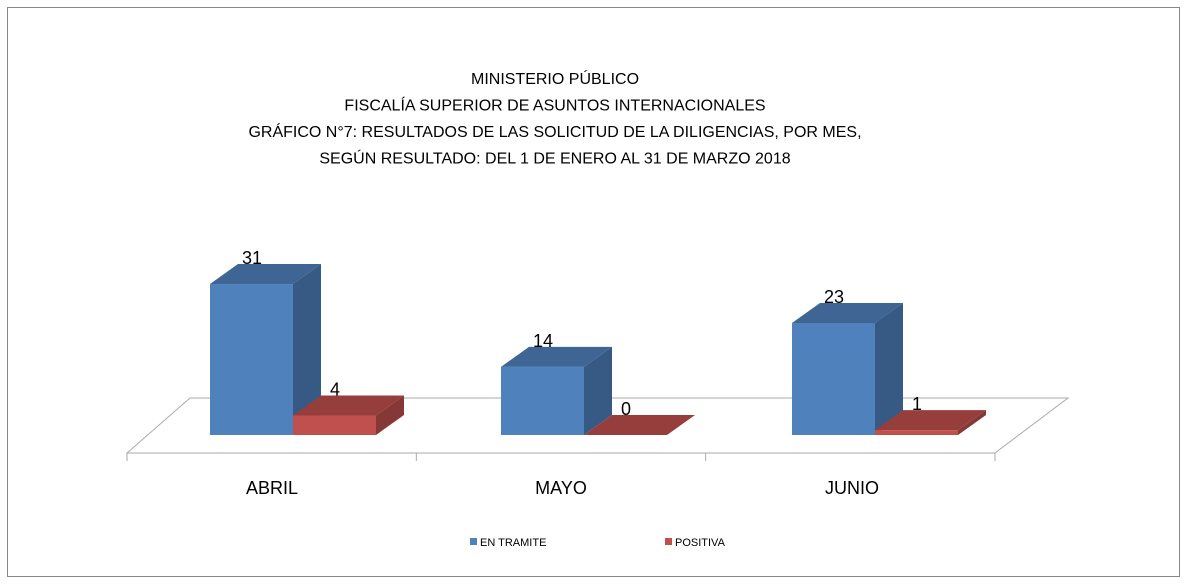  Describe the element at coordinates (252, 258) in the screenshot. I see `data-label: 31` at that location.